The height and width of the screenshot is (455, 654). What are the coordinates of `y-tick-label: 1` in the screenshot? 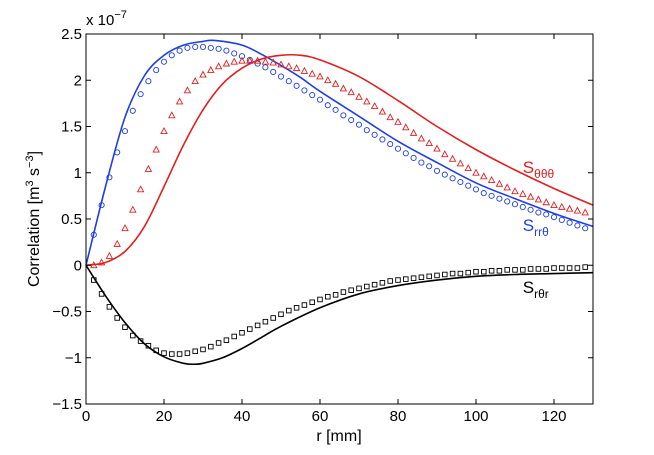 It's located at (78, 173).